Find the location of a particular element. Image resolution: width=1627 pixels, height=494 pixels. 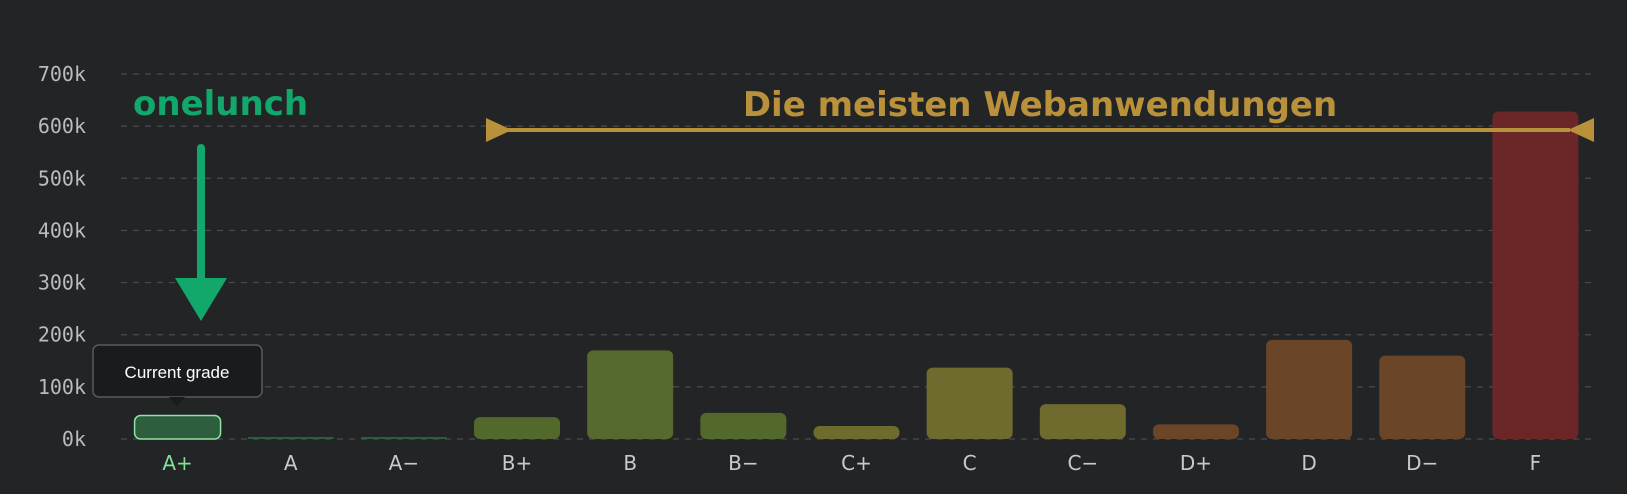

x-axis-ticks: A+ A A− B+ B B− C+ C C− D+ D D− F is located at coordinates (851, 463).